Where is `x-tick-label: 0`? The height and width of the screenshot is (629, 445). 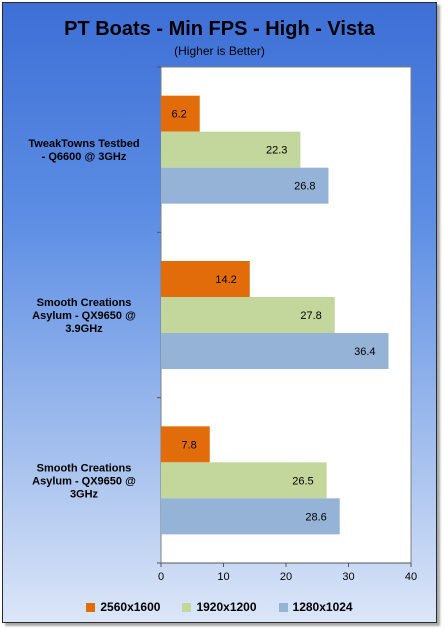
x-tick-label: 0 is located at coordinates (161, 577).